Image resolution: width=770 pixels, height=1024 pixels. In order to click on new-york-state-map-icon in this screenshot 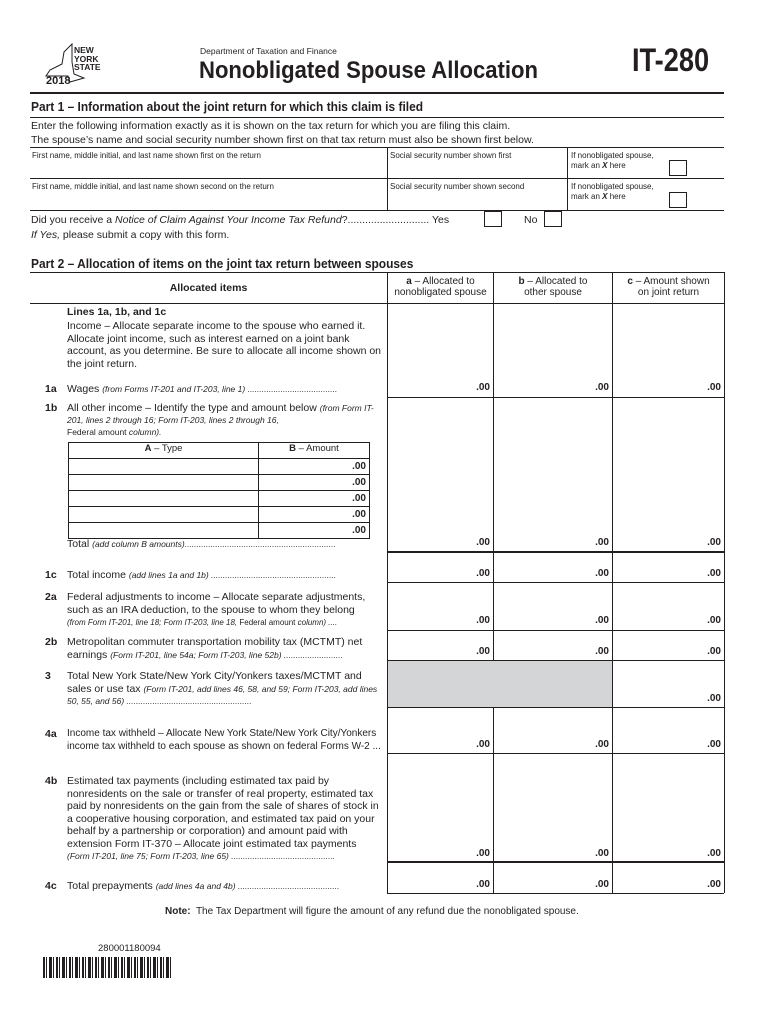, I will do `click(65, 62)`.